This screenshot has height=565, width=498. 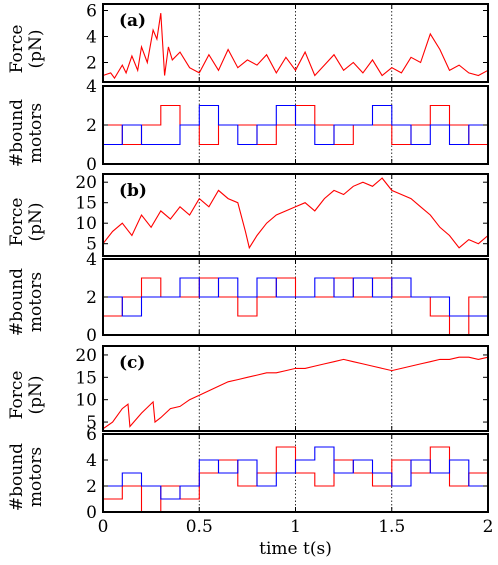 What do you see at coordinates (295, 527) in the screenshot?
I see `x-tick-label: 1` at bounding box center [295, 527].